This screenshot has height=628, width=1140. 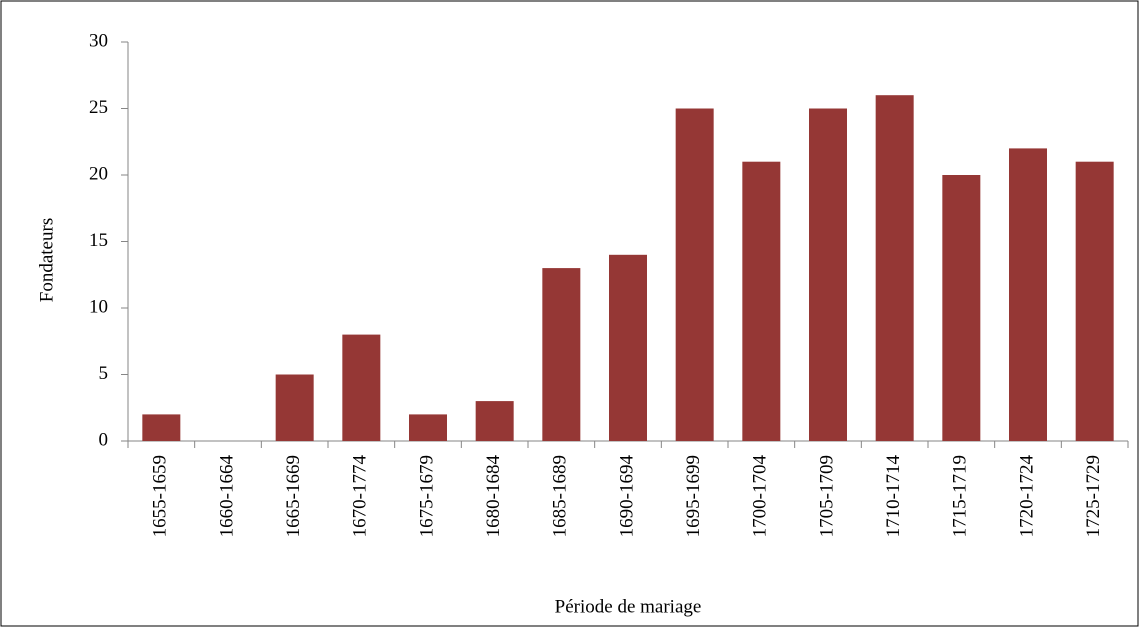 I want to click on y-tick-label: 15, so click(x=98, y=240).